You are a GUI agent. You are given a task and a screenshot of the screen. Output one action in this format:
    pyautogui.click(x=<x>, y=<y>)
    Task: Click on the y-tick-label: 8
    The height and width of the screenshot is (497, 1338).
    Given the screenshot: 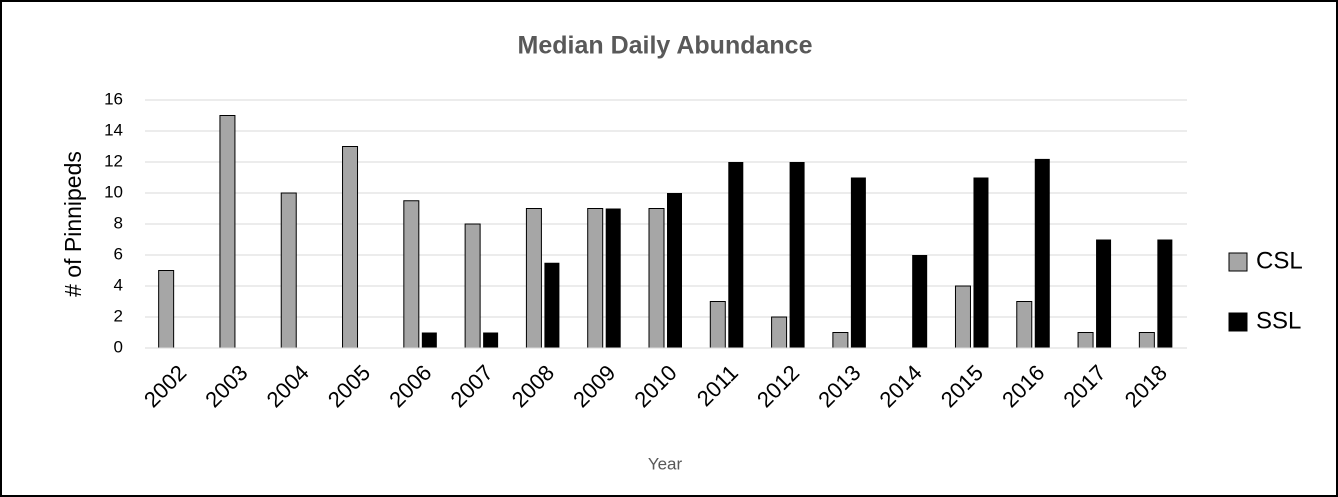 What is the action you would take?
    pyautogui.click(x=118, y=222)
    